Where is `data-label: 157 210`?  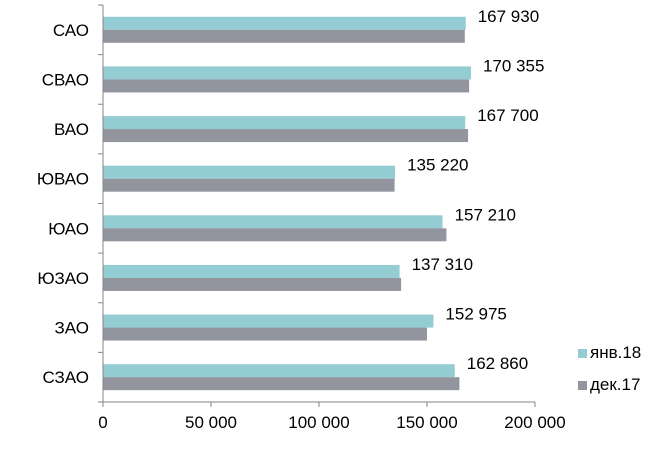 data-label: 157 210 is located at coordinates (485, 214).